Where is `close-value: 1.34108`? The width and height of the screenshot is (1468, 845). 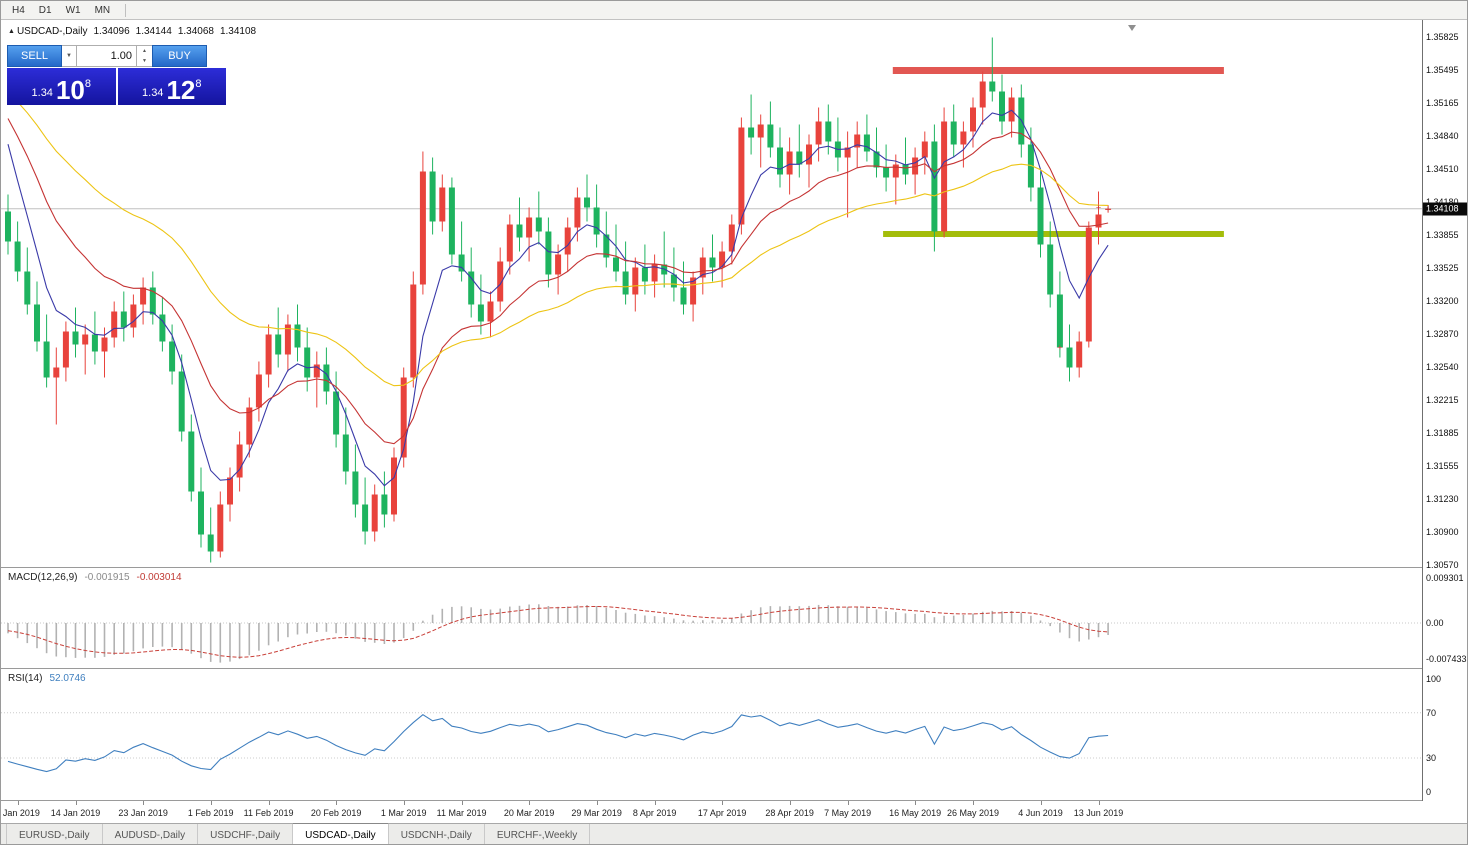 close-value: 1.34108 is located at coordinates (238, 31).